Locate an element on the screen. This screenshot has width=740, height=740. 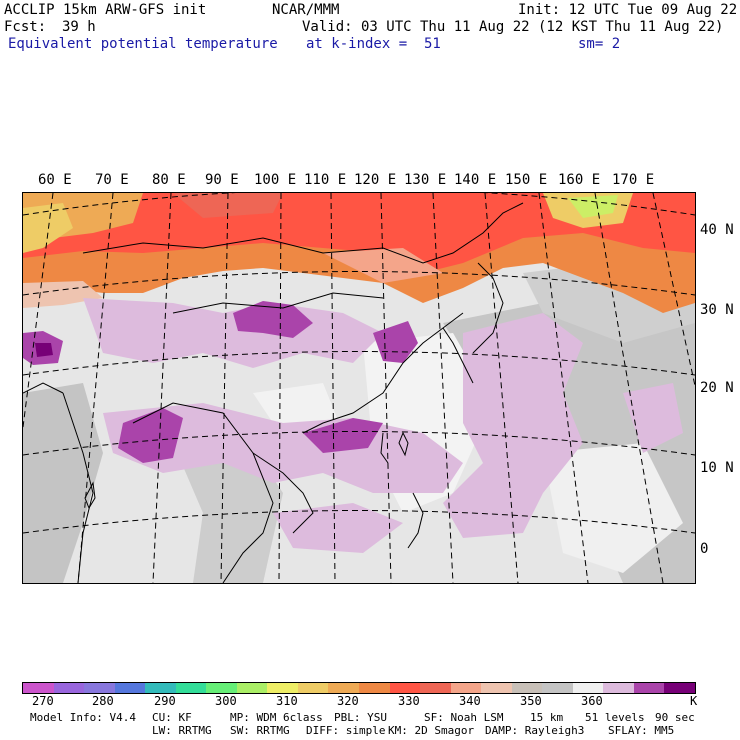
lat-label: 20 N is located at coordinates (717, 388).